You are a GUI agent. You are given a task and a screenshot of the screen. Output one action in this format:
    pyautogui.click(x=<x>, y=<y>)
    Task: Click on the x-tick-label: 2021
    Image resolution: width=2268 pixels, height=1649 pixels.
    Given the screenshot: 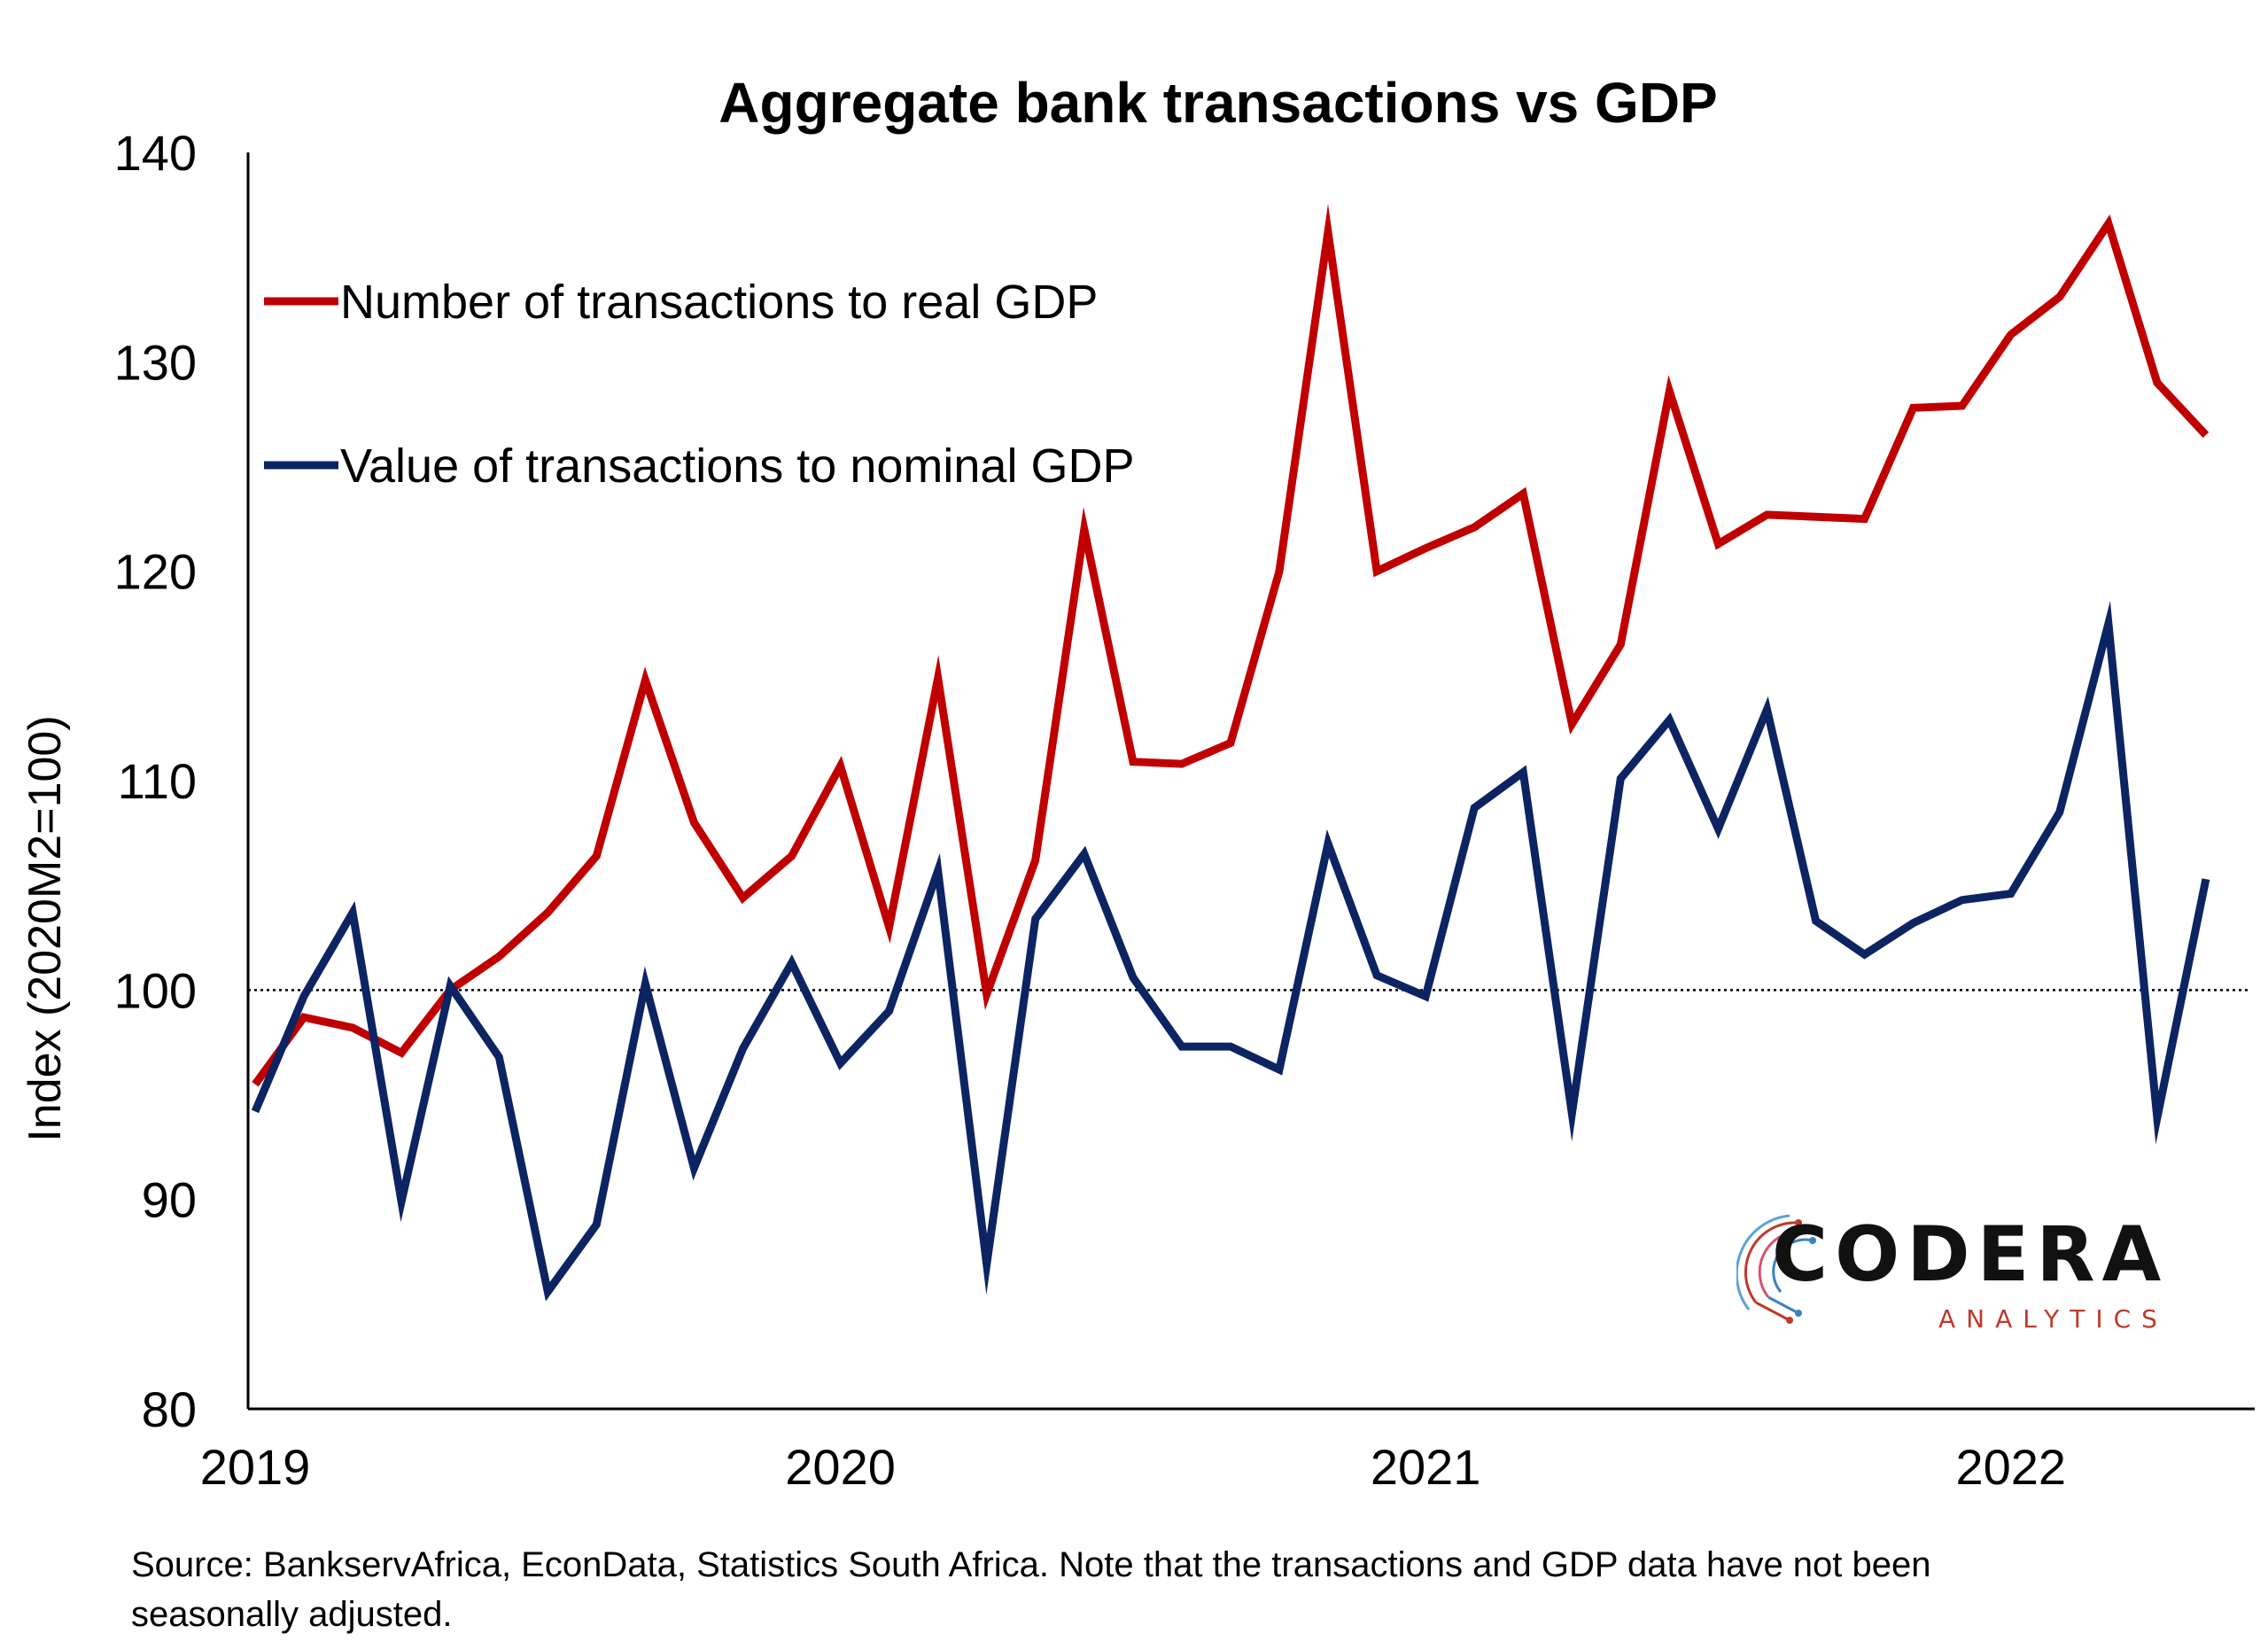 What is the action you would take?
    pyautogui.click(x=1426, y=1467)
    